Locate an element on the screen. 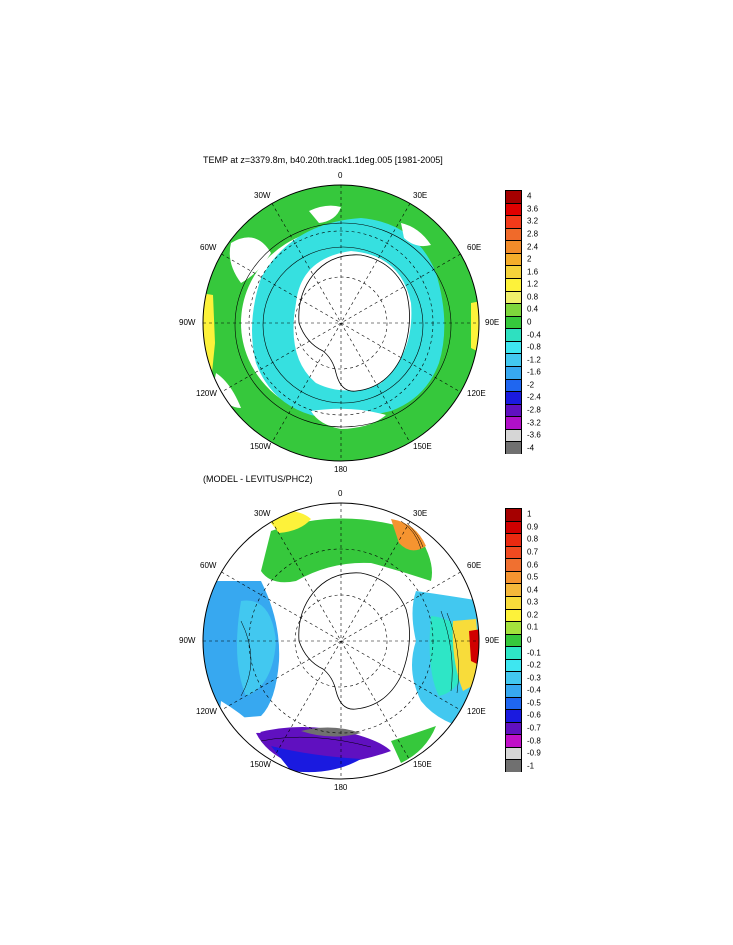 Image resolution: width=733 pixels, height=945 pixels. top-colorbar-tick-label: 2.4 is located at coordinates (533, 247).